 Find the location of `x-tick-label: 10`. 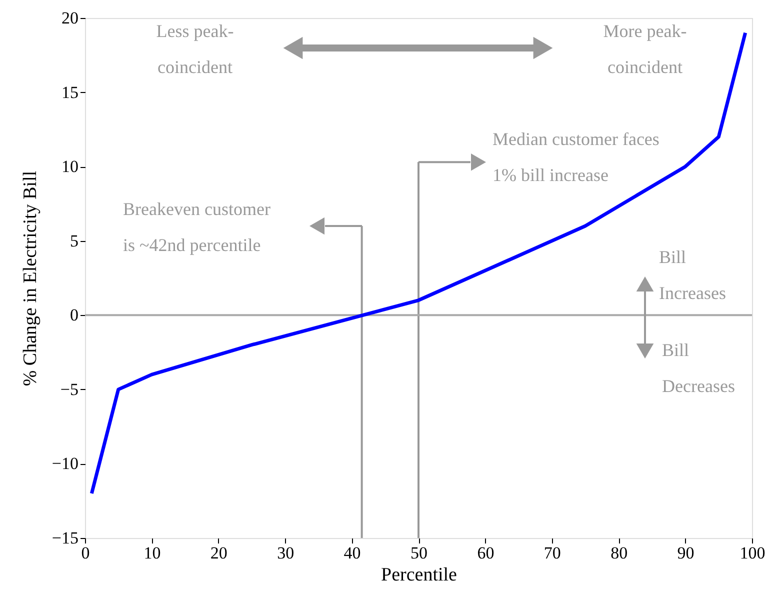

x-tick-label: 10 is located at coordinates (152, 553).